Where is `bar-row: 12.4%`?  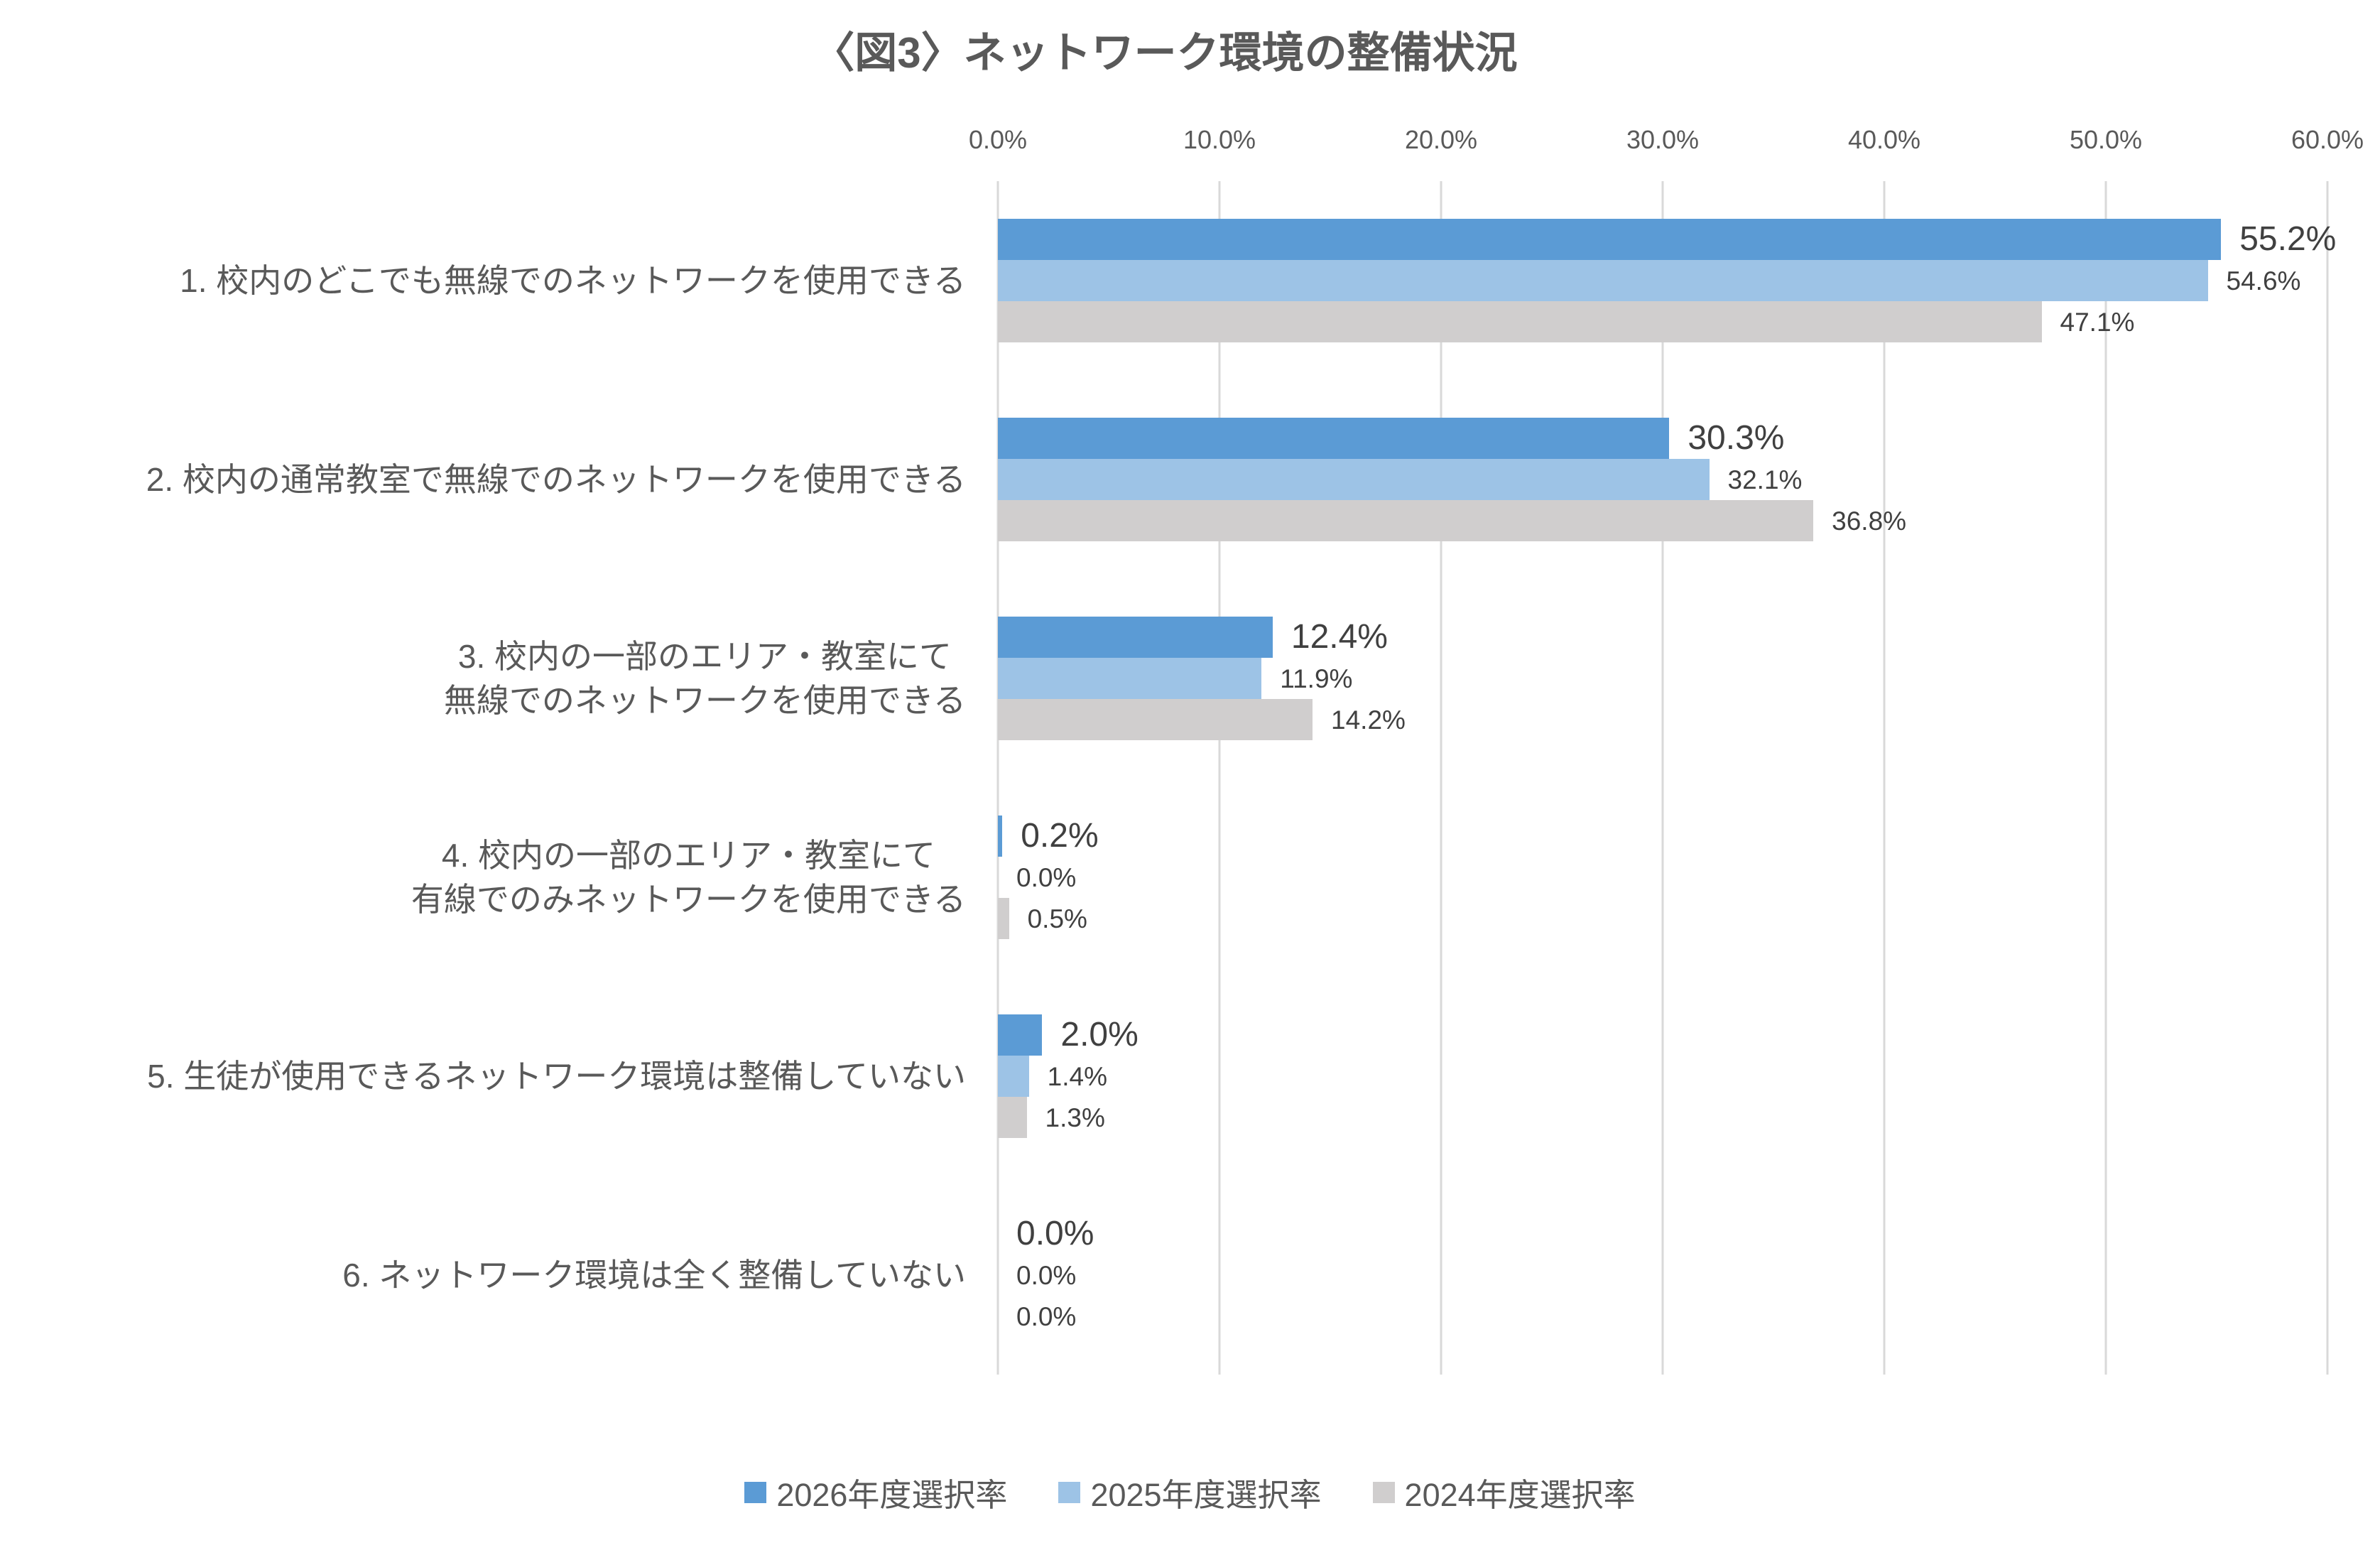 bar-row: 12.4% is located at coordinates (1663, 637).